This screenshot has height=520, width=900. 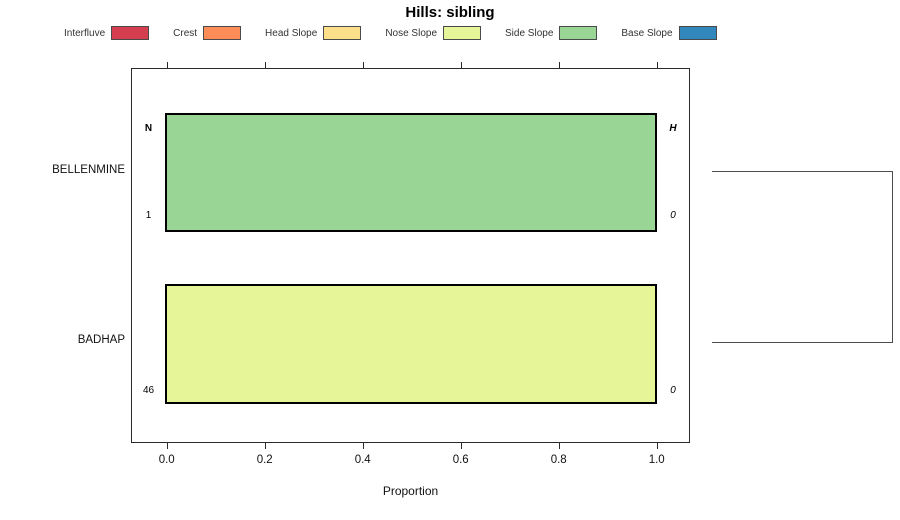 I want to click on dendrogram-branch-top, so click(x=802, y=171).